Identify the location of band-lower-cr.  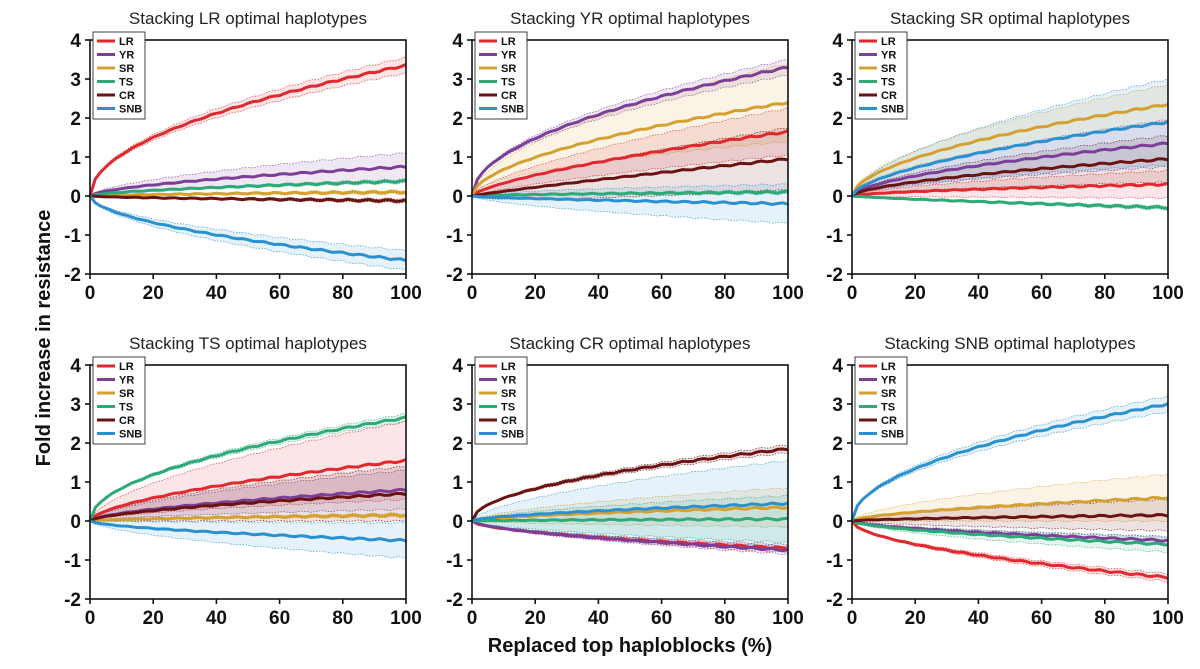
(1010, 526).